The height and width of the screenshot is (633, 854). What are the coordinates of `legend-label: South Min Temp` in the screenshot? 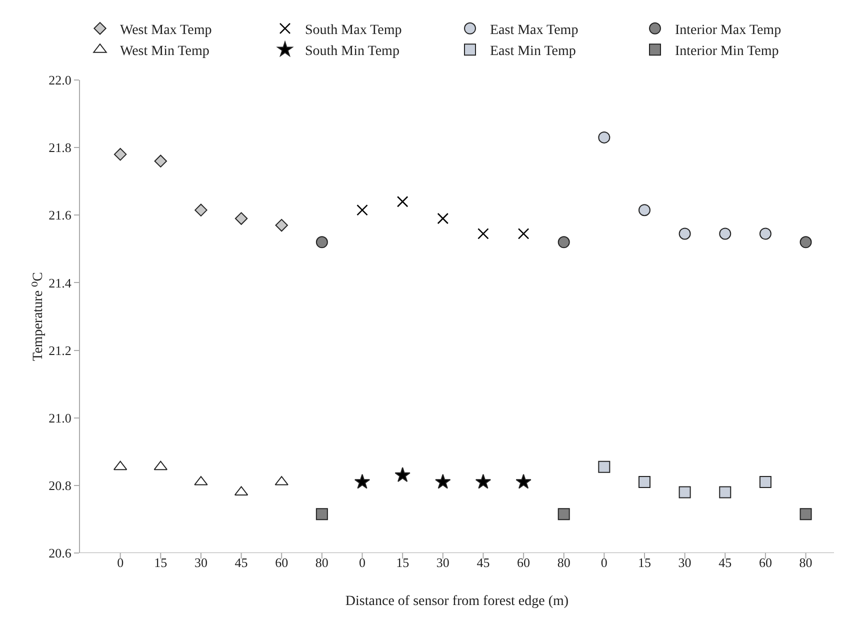 It's located at (352, 52).